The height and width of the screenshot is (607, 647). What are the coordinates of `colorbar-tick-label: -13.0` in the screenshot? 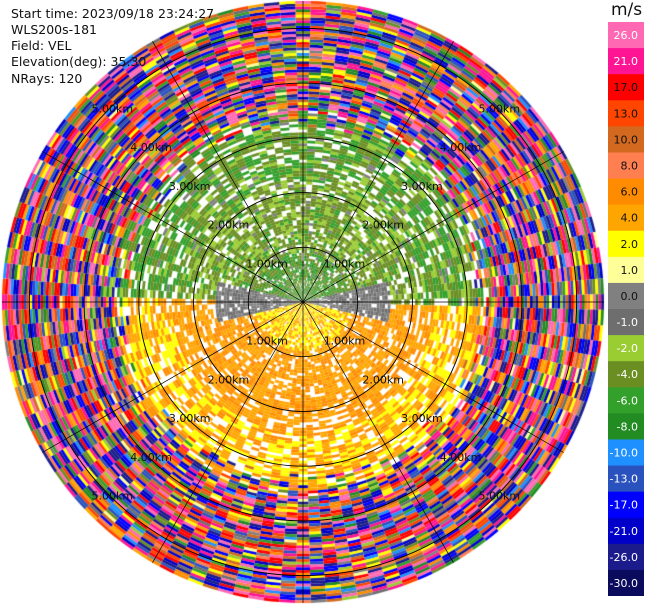 It's located at (624, 479).